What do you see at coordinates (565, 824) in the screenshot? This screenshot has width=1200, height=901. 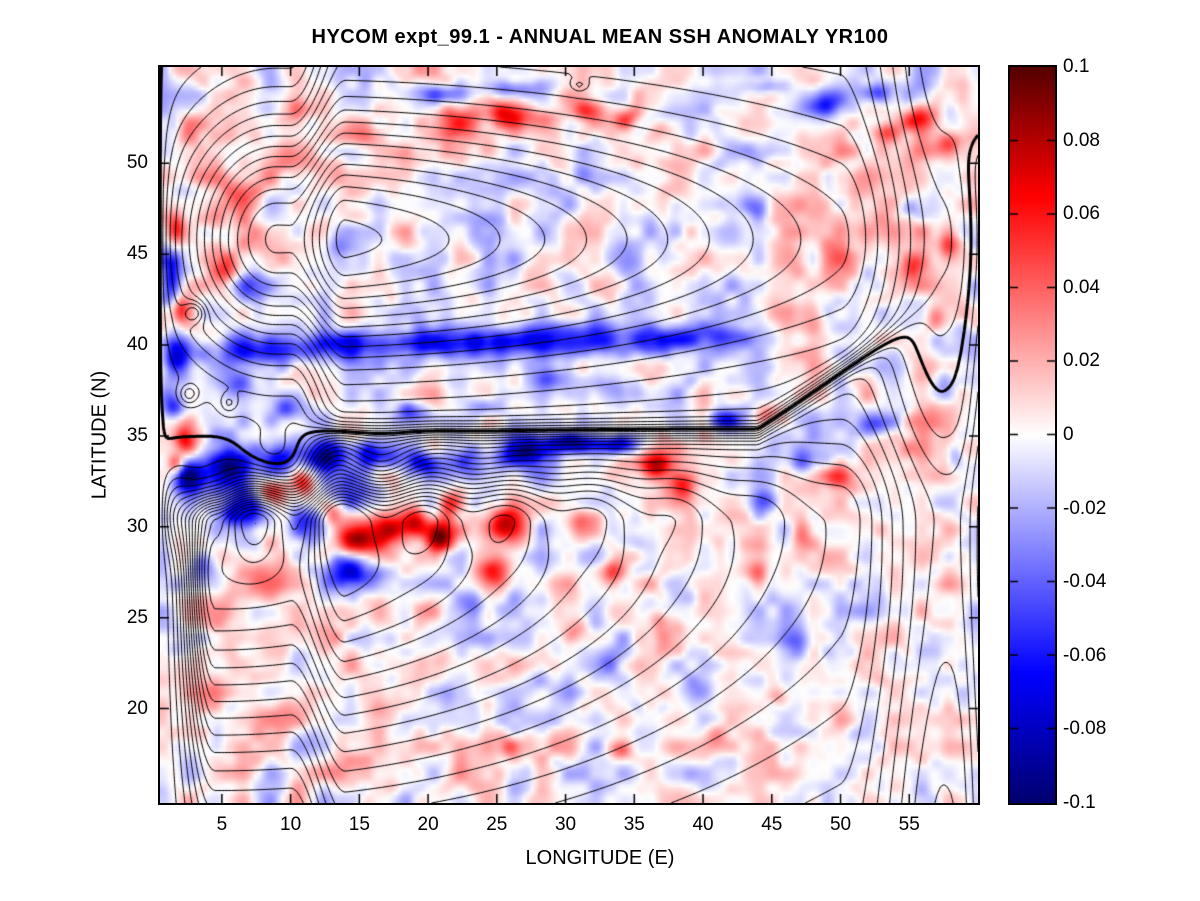 I see `x-tick-label: 30` at bounding box center [565, 824].